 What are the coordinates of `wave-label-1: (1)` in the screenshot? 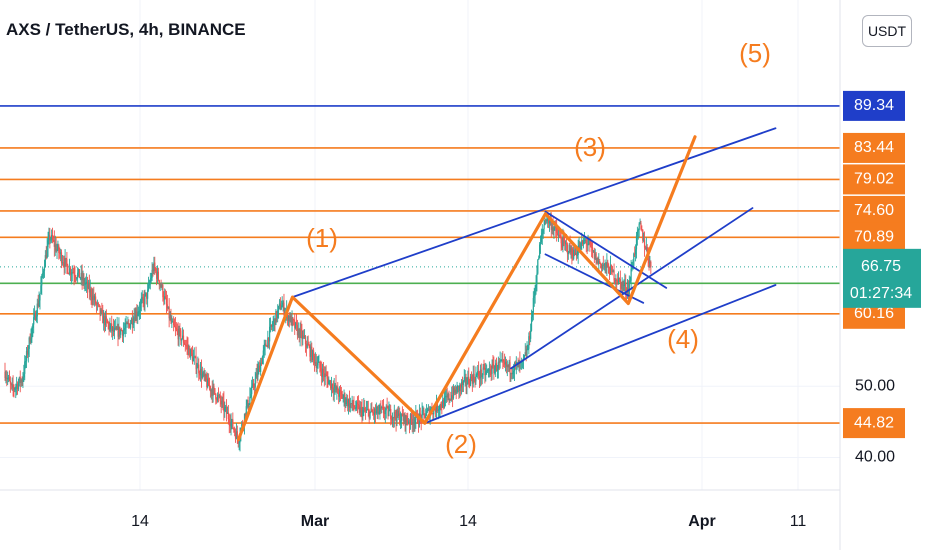 It's located at (322, 238).